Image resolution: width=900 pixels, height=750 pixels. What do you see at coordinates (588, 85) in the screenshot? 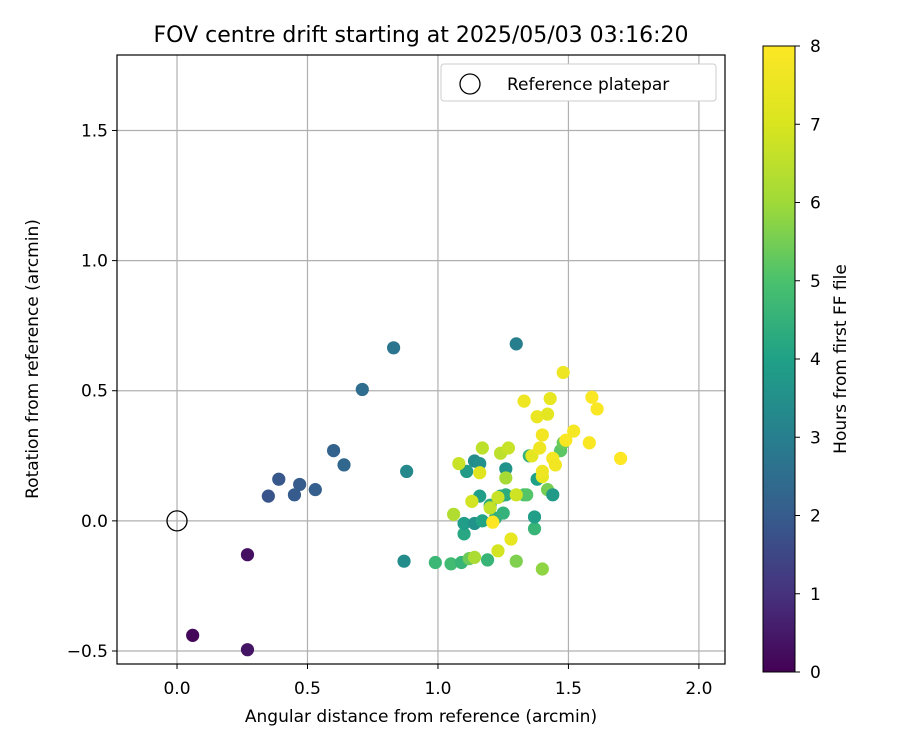
I see `legend-entry-reference: Reference platepar` at bounding box center [588, 85].